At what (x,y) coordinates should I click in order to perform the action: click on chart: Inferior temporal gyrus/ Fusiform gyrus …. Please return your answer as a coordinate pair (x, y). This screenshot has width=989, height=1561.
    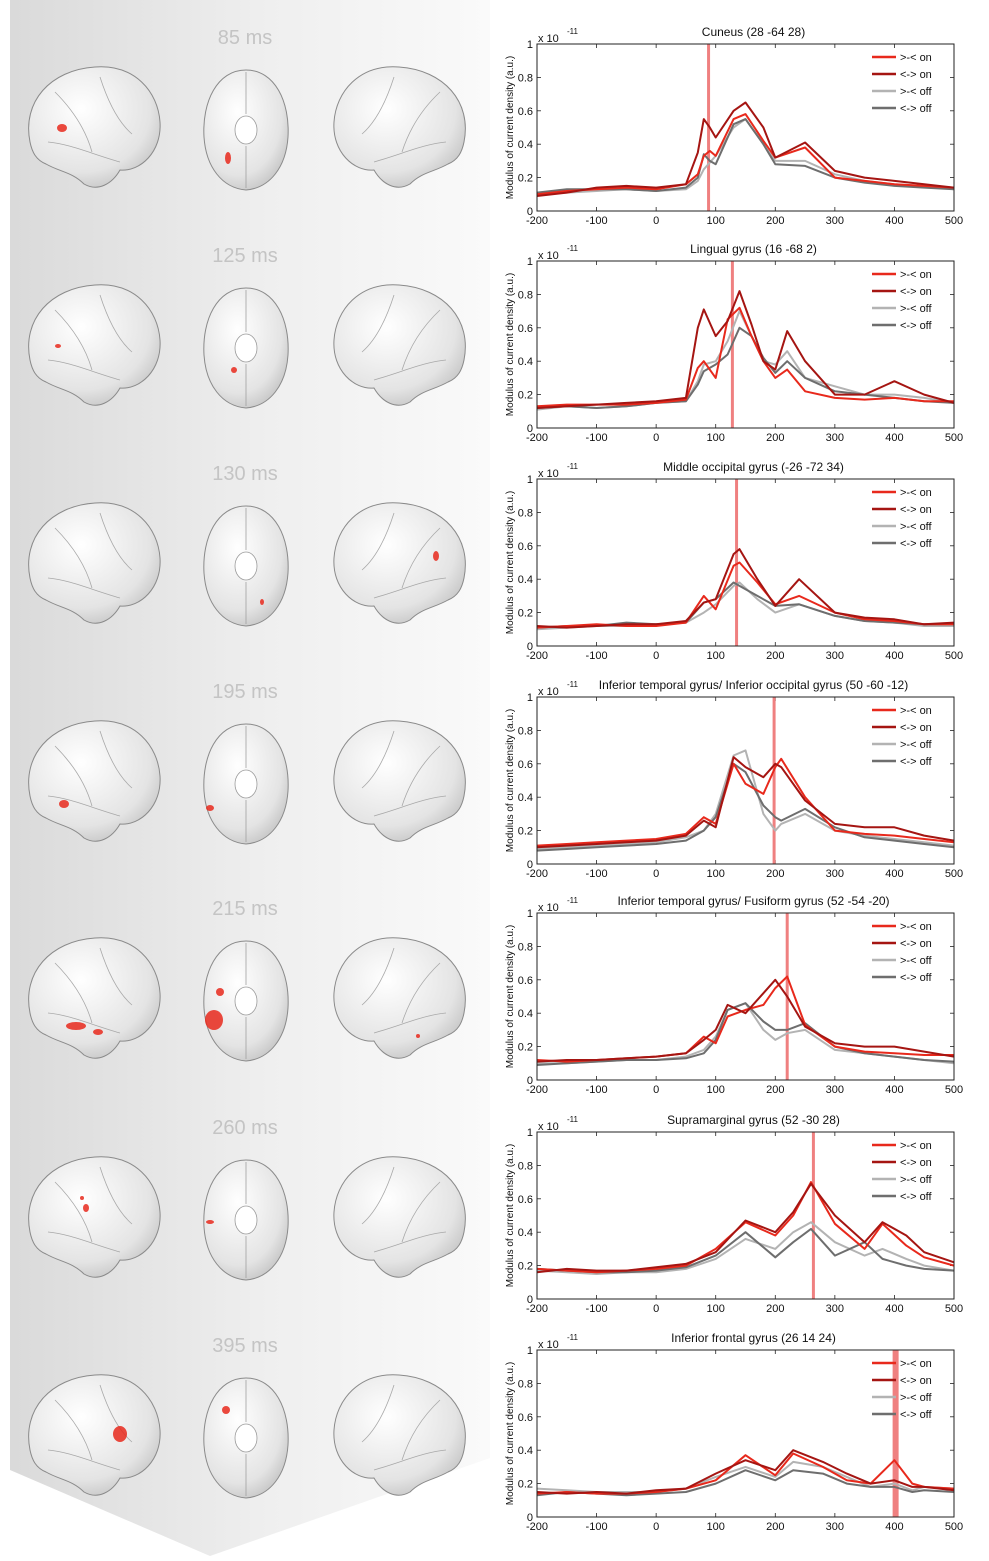
    Looking at the image, I should click on (734, 995).